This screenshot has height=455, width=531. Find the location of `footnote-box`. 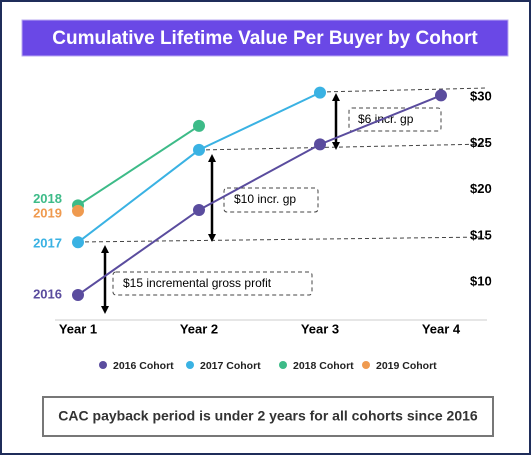

footnote-box is located at coordinates (268, 416).